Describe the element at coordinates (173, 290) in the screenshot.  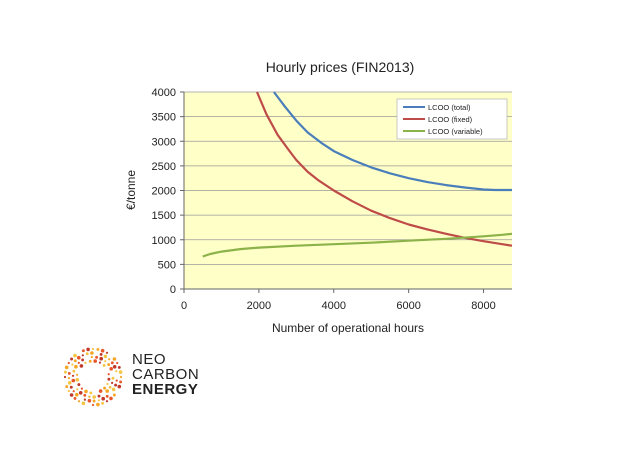
I see `y-tick-label: 0` at that location.